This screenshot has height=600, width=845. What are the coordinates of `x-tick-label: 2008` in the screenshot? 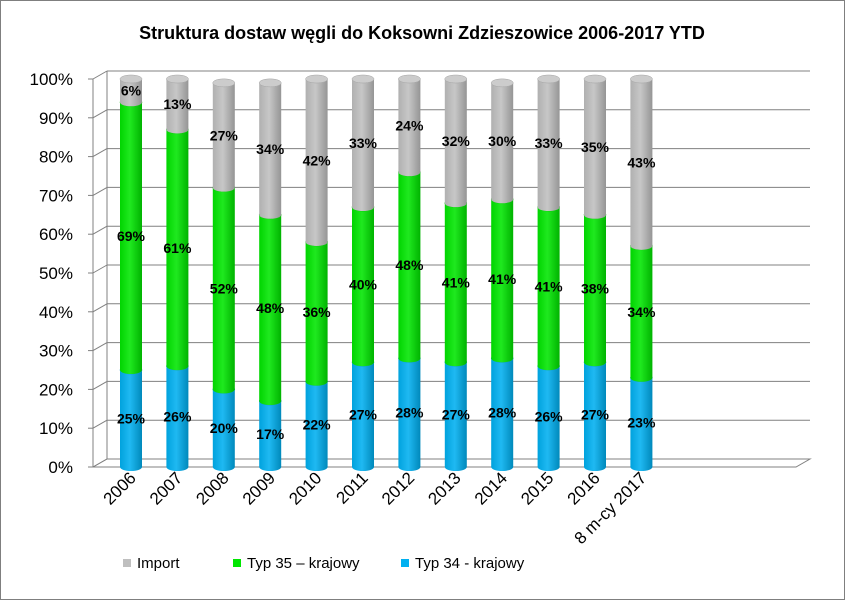 It's located at (212, 488).